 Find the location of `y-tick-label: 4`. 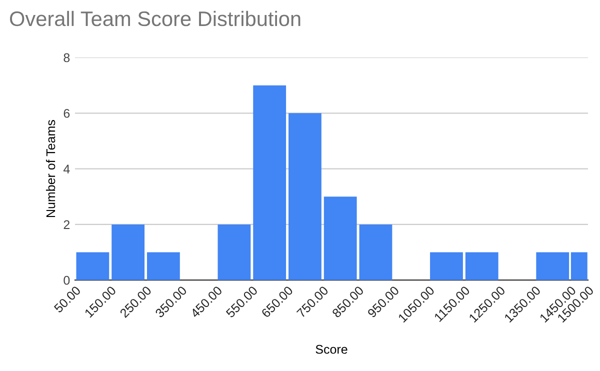

y-tick-label: 4 is located at coordinates (66, 169).